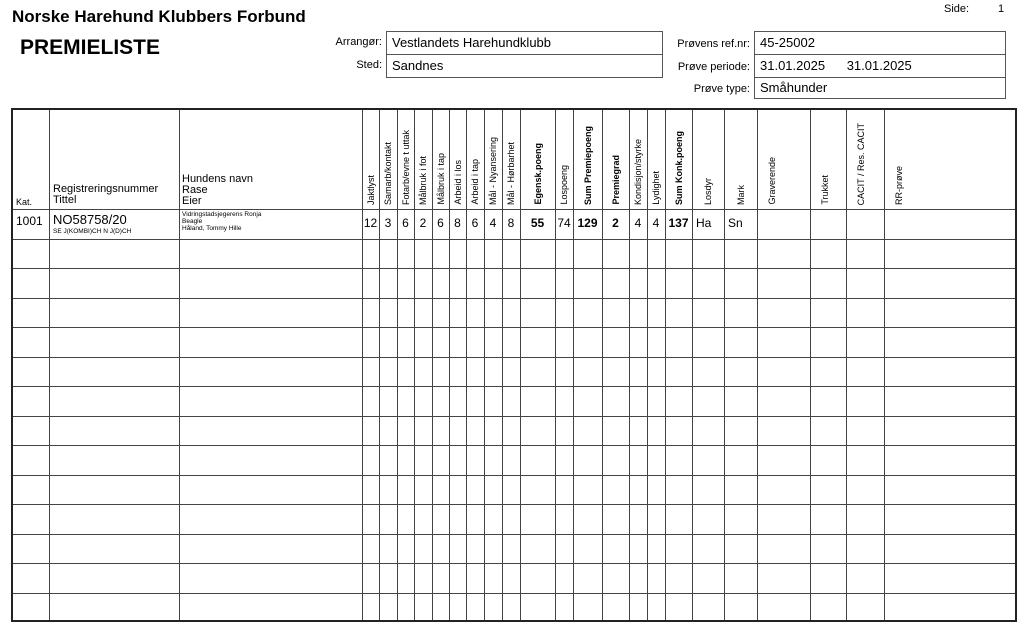 The width and height of the screenshot is (1024, 634). What do you see at coordinates (222, 214) in the screenshot?
I see `dog-name: Vidringstadsjegerens Ronja` at bounding box center [222, 214].